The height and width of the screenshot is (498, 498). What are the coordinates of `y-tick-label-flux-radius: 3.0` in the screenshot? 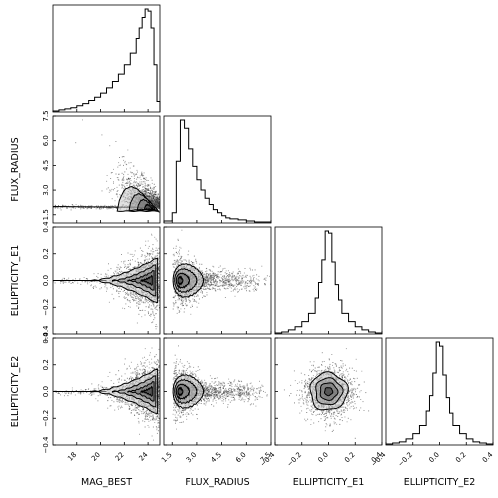 It's located at (46, 190).